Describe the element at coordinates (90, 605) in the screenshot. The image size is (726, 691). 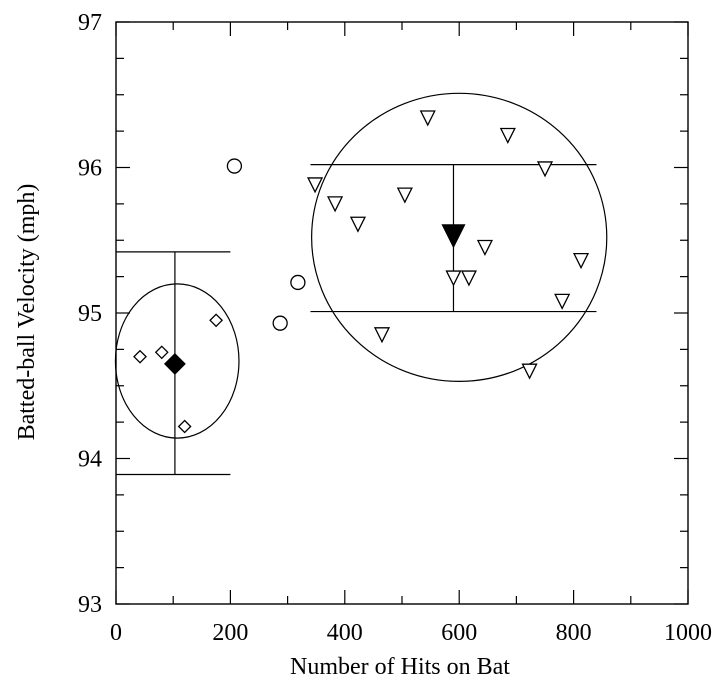
I see `y-tick-label: 93` at that location.